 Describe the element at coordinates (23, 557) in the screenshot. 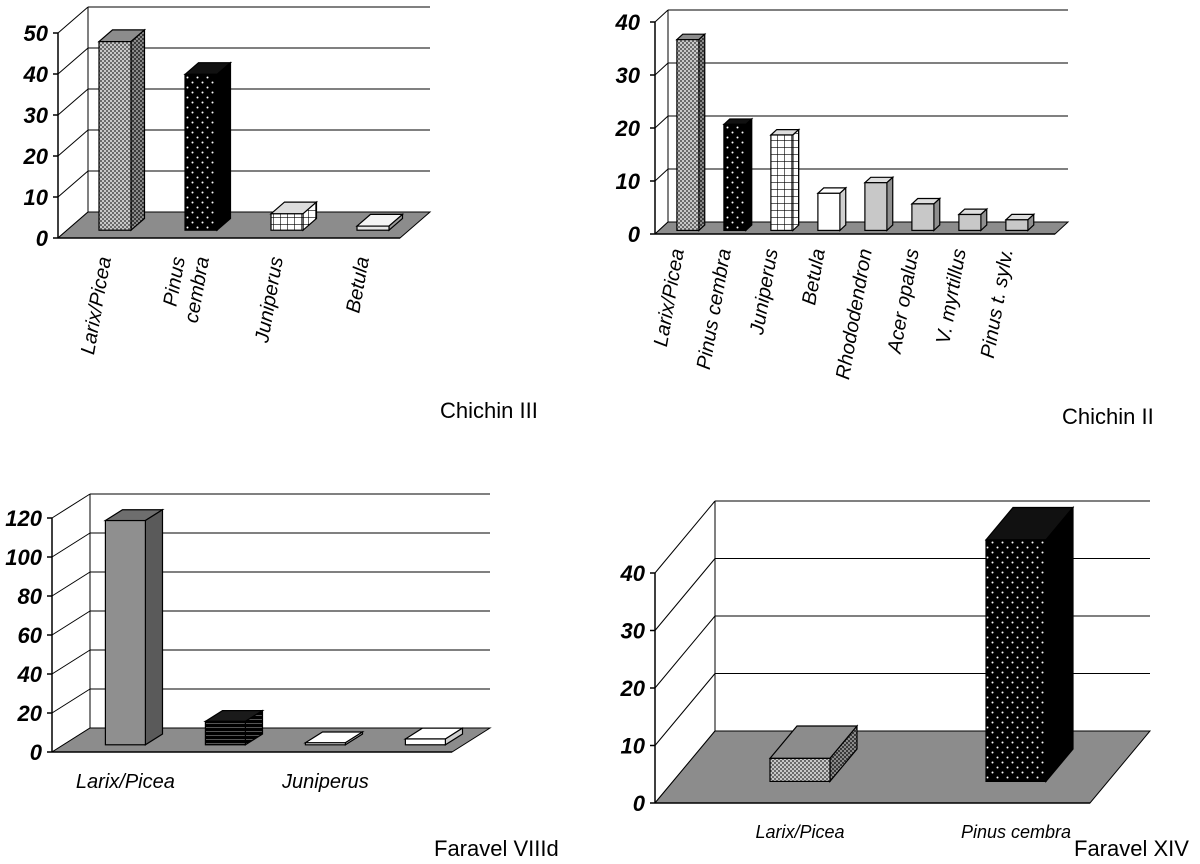

I see `y-tick-label: 100` at that location.